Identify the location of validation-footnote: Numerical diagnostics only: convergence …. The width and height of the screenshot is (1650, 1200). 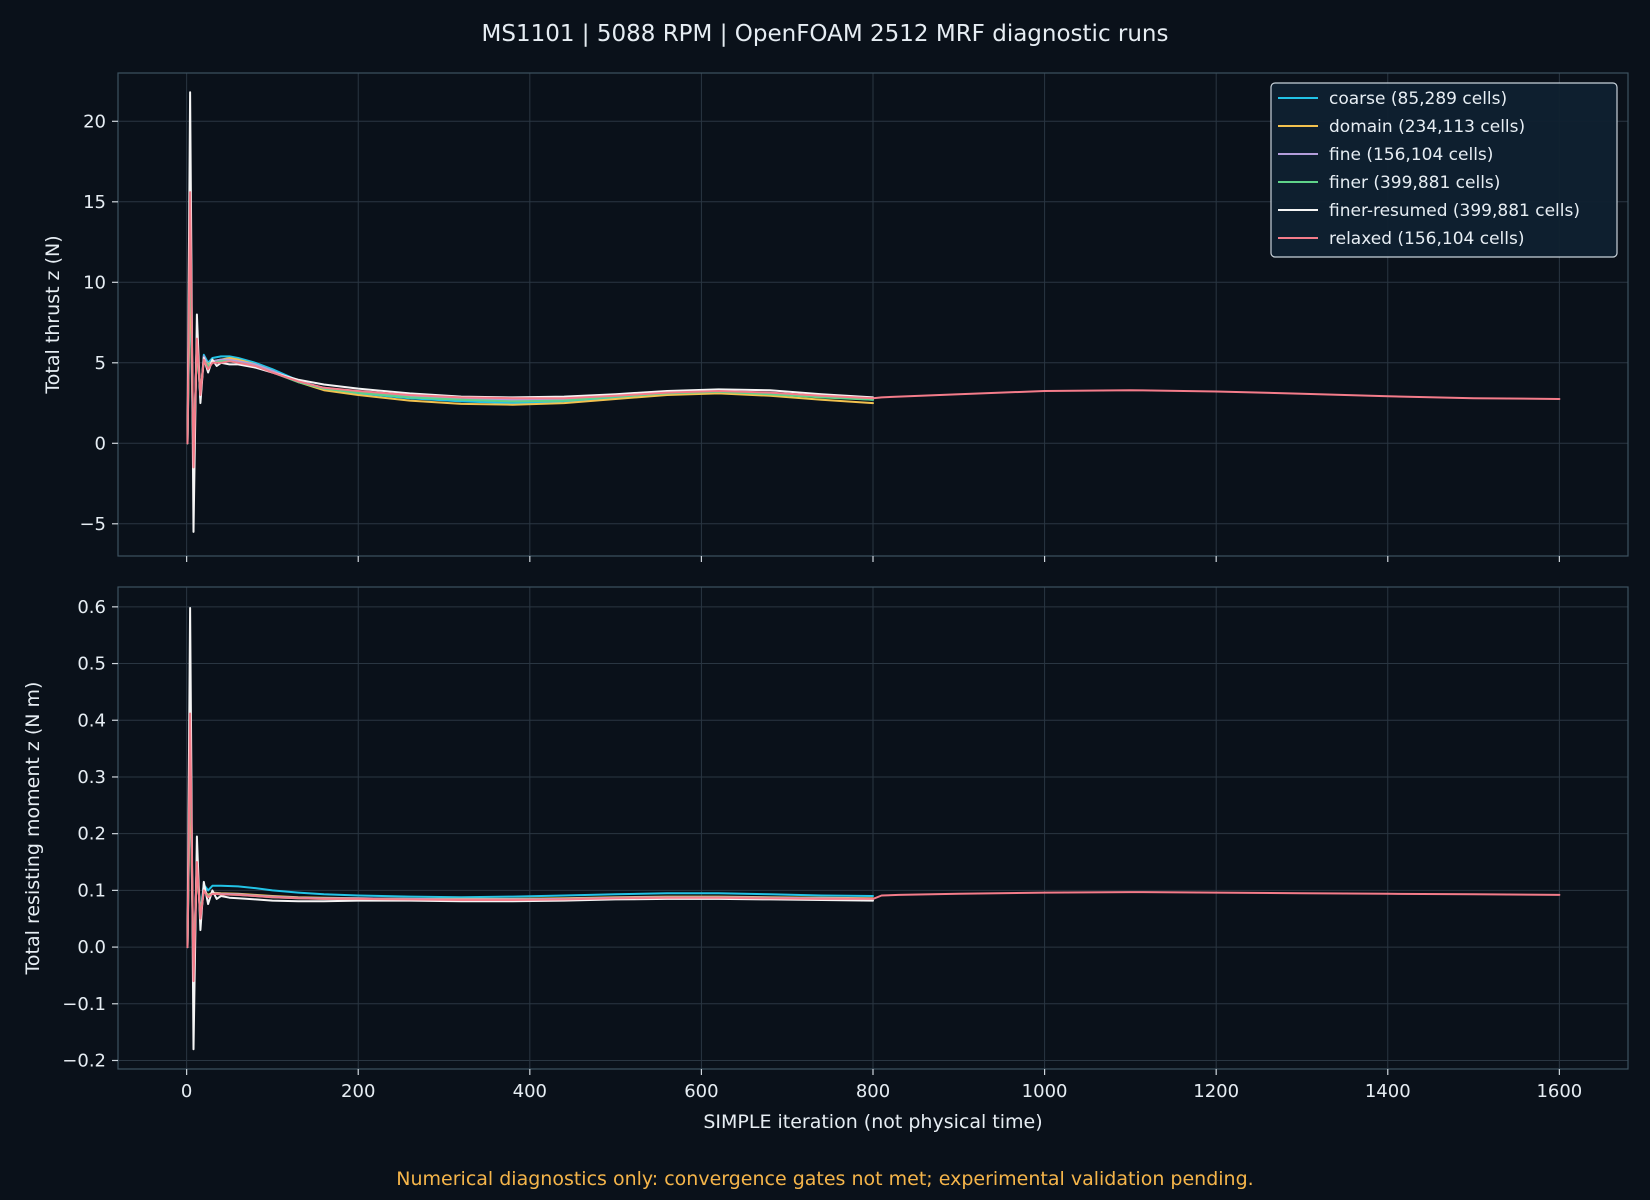
(824, 1179).